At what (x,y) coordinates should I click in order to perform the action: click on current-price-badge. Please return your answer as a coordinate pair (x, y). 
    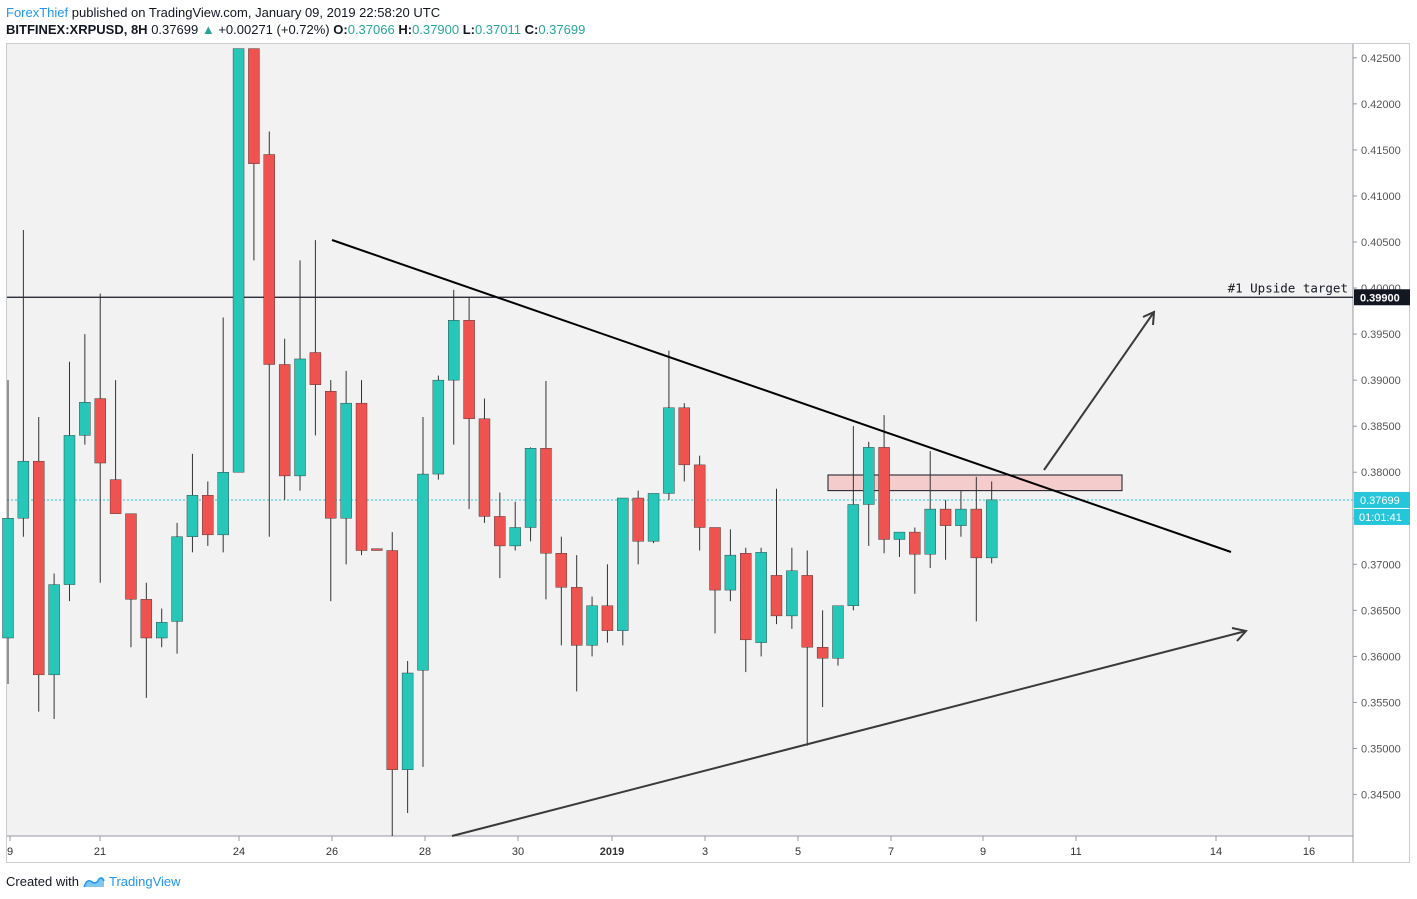
    Looking at the image, I should click on (1382, 499).